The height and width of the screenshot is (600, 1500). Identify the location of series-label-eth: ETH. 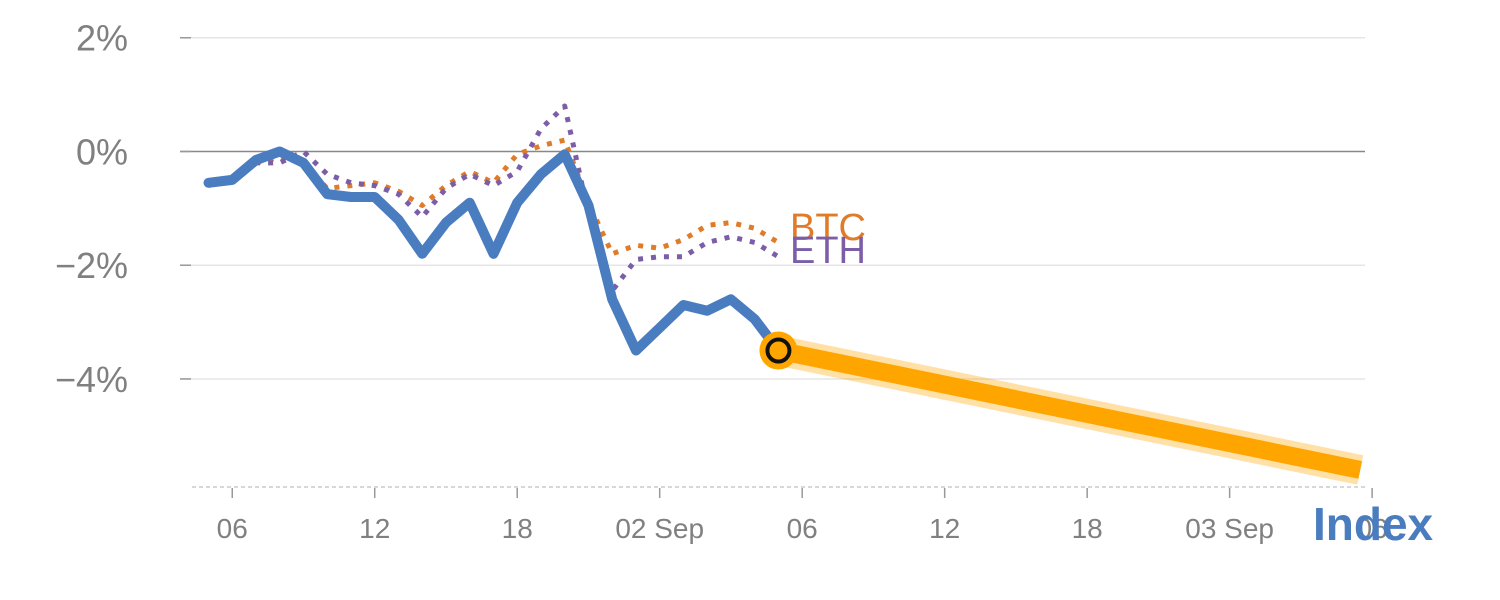
(828, 251).